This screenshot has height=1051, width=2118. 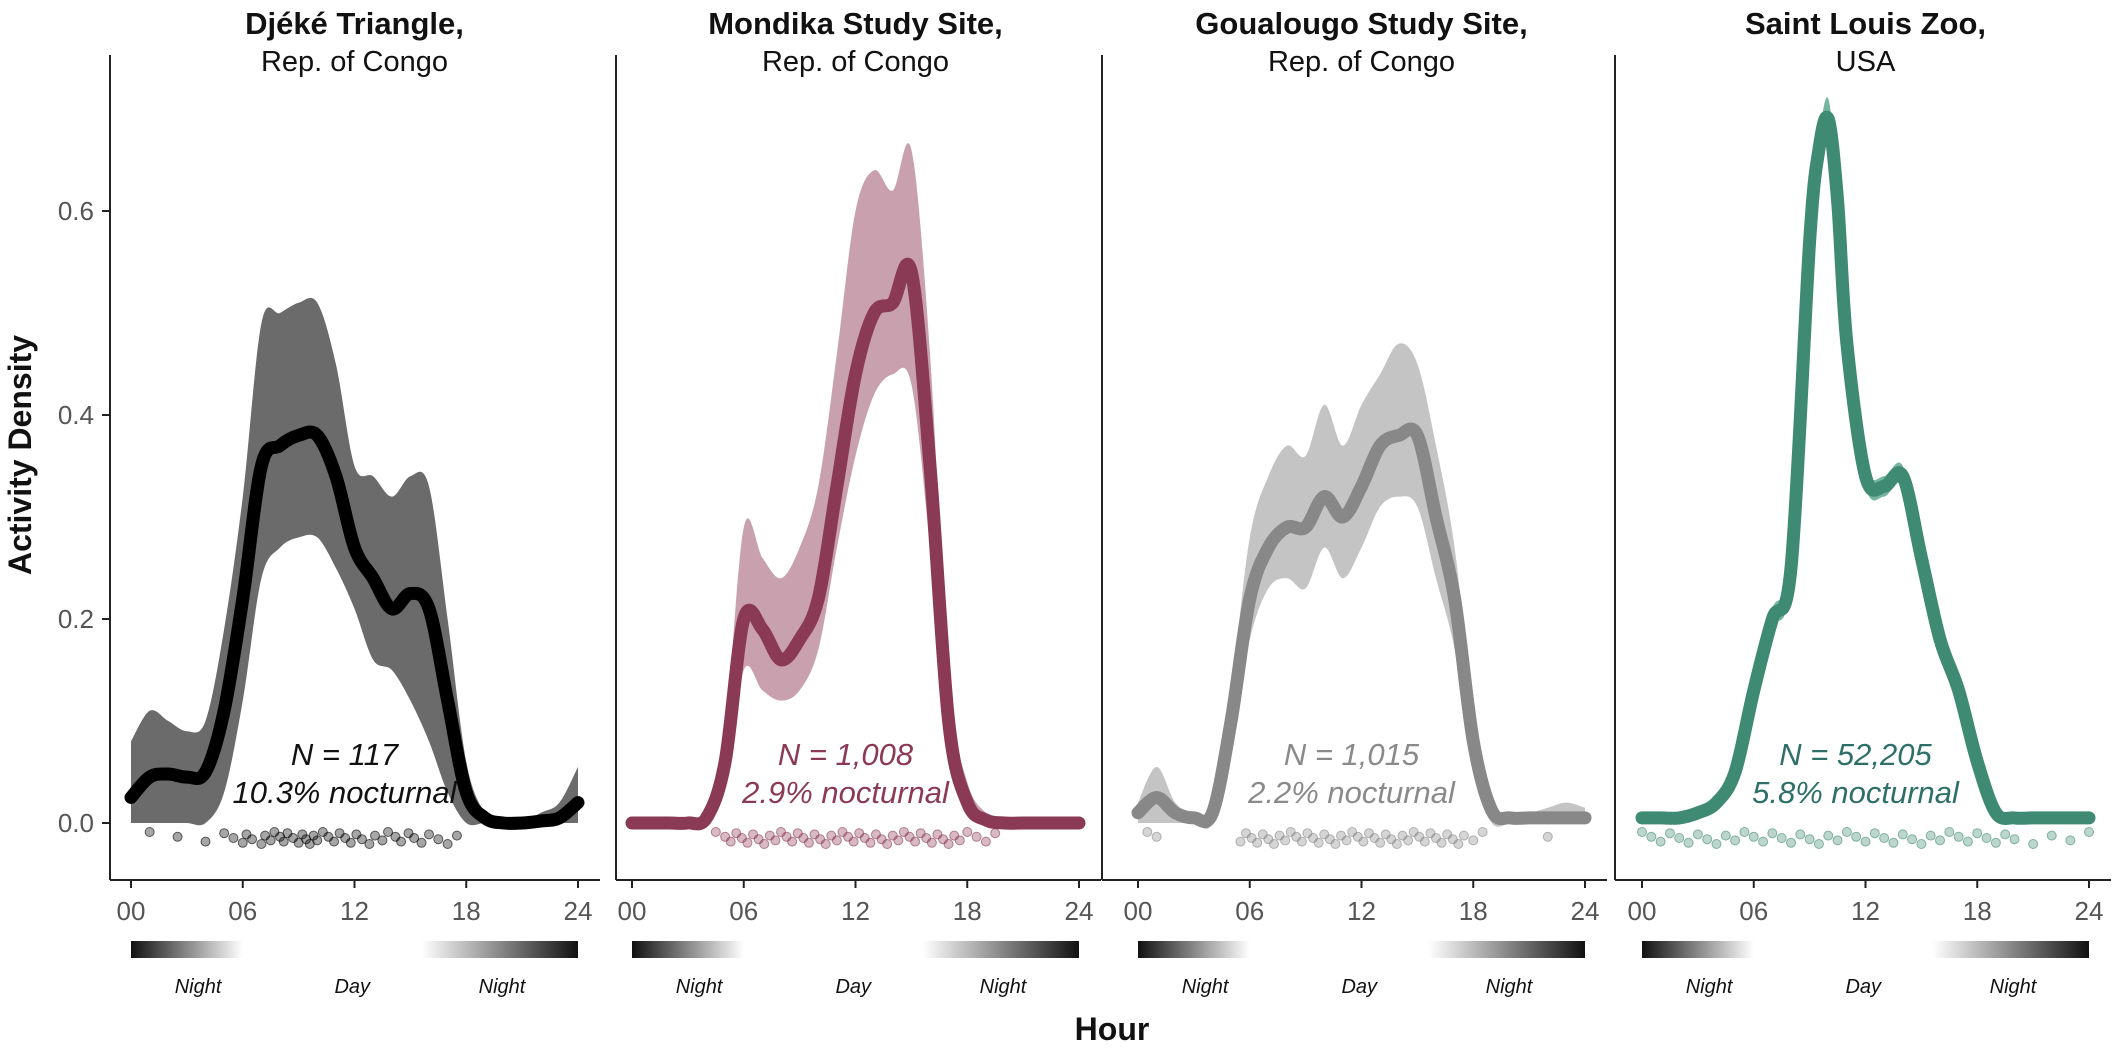 What do you see at coordinates (345, 754) in the screenshot?
I see `sample-size-label: N = 117` at bounding box center [345, 754].